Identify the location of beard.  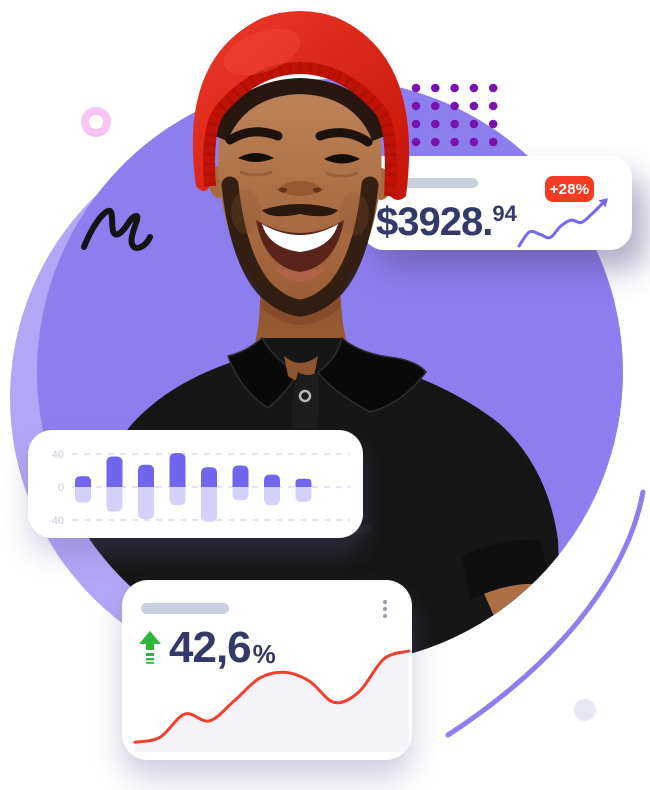
(300, 246).